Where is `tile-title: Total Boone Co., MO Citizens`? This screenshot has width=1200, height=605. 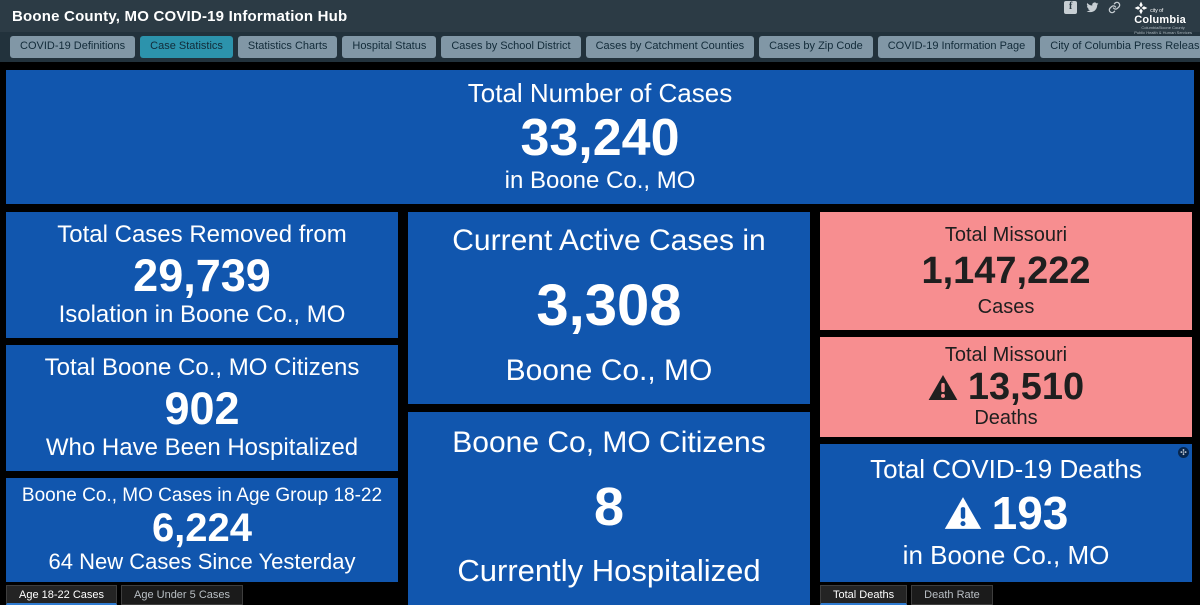
tile-title: Total Boone Co., MO Citizens is located at coordinates (202, 368).